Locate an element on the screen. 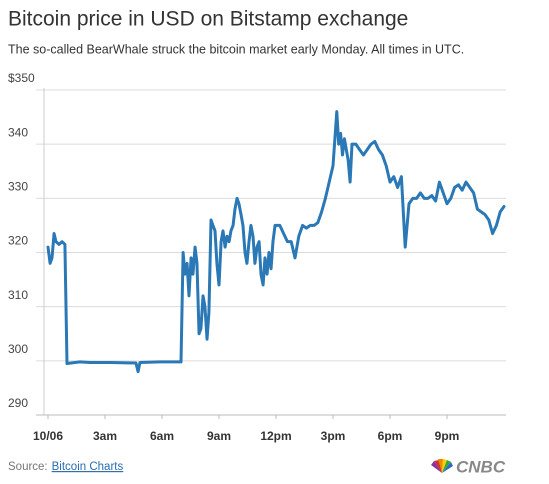 Image resolution: width=549 pixels, height=484 pixels. y-tick-label: 320 is located at coordinates (18, 241).